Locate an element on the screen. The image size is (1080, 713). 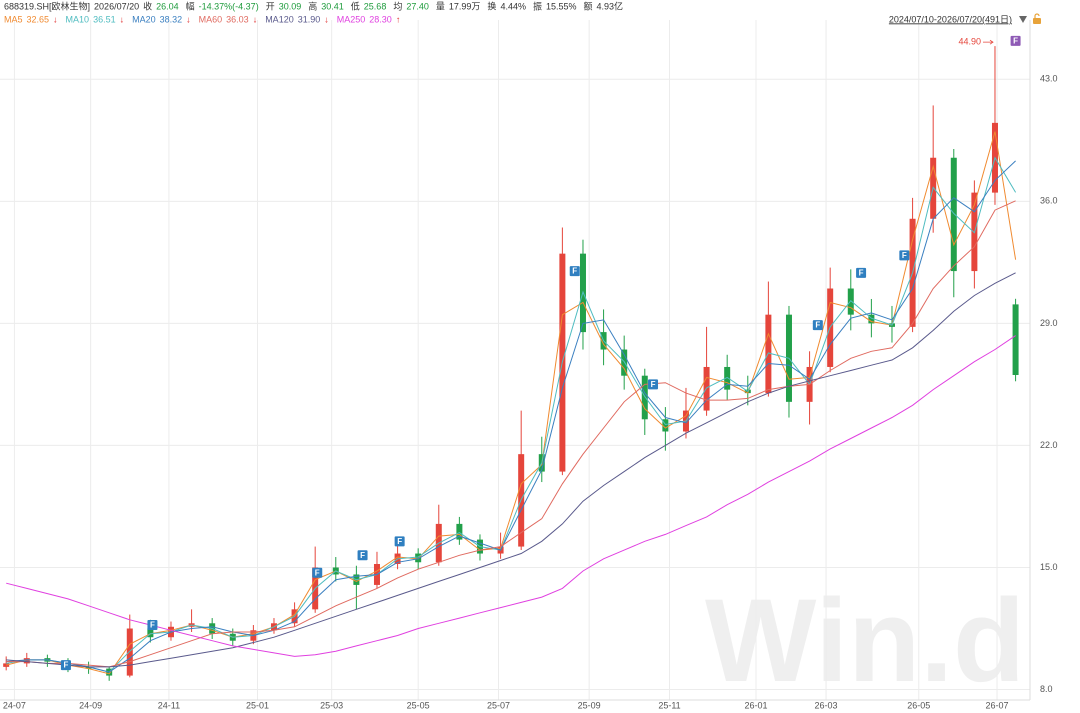
header-text: 31.90 is located at coordinates (309, 19).